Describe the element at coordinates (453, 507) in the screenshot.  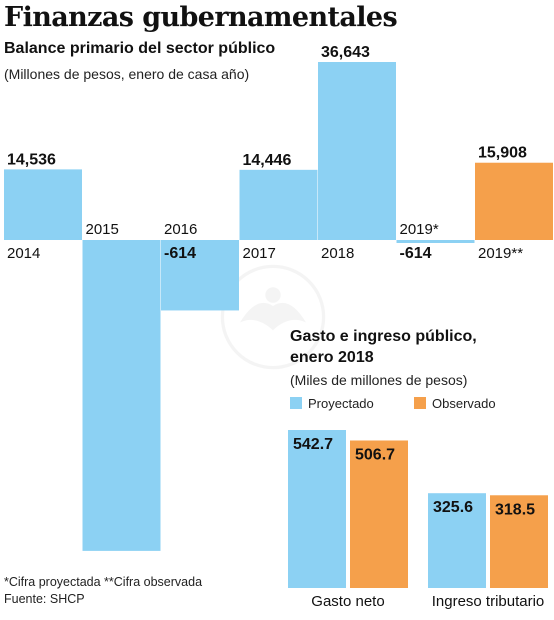
I see `data-label-ingreso-tributario-proyectado: 325.6` at that location.